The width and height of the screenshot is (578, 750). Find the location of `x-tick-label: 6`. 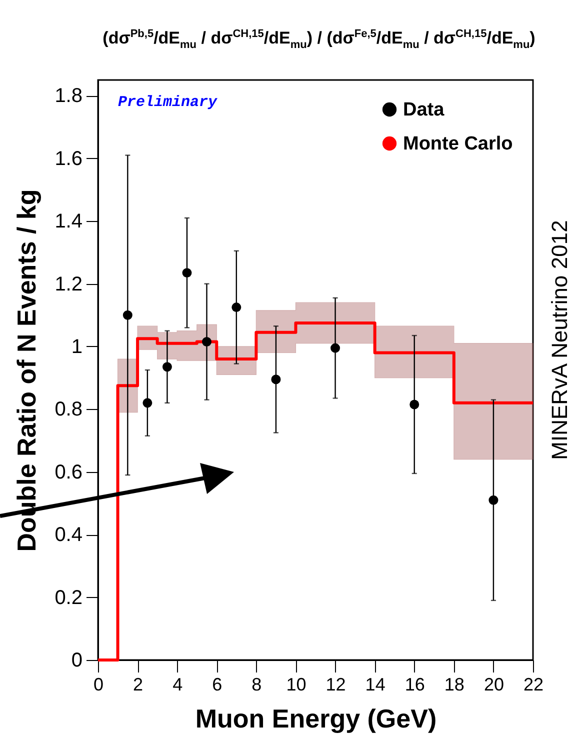

x-tick-label: 6 is located at coordinates (217, 684).